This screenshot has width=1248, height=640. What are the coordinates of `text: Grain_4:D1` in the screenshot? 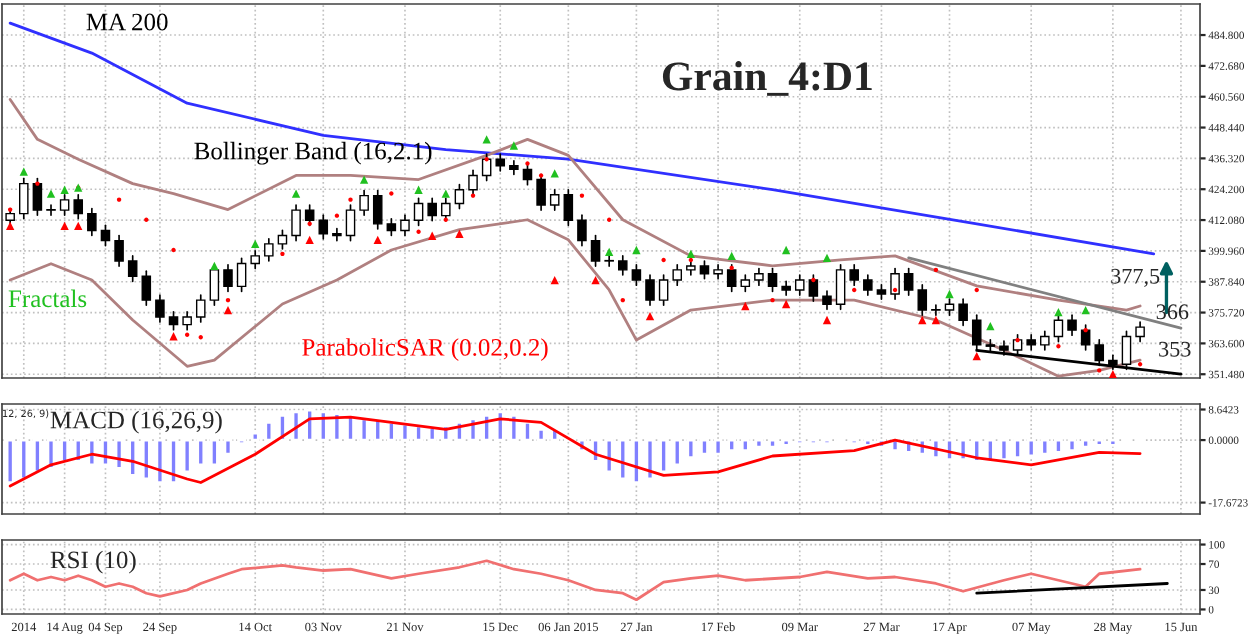 It's located at (767, 78).